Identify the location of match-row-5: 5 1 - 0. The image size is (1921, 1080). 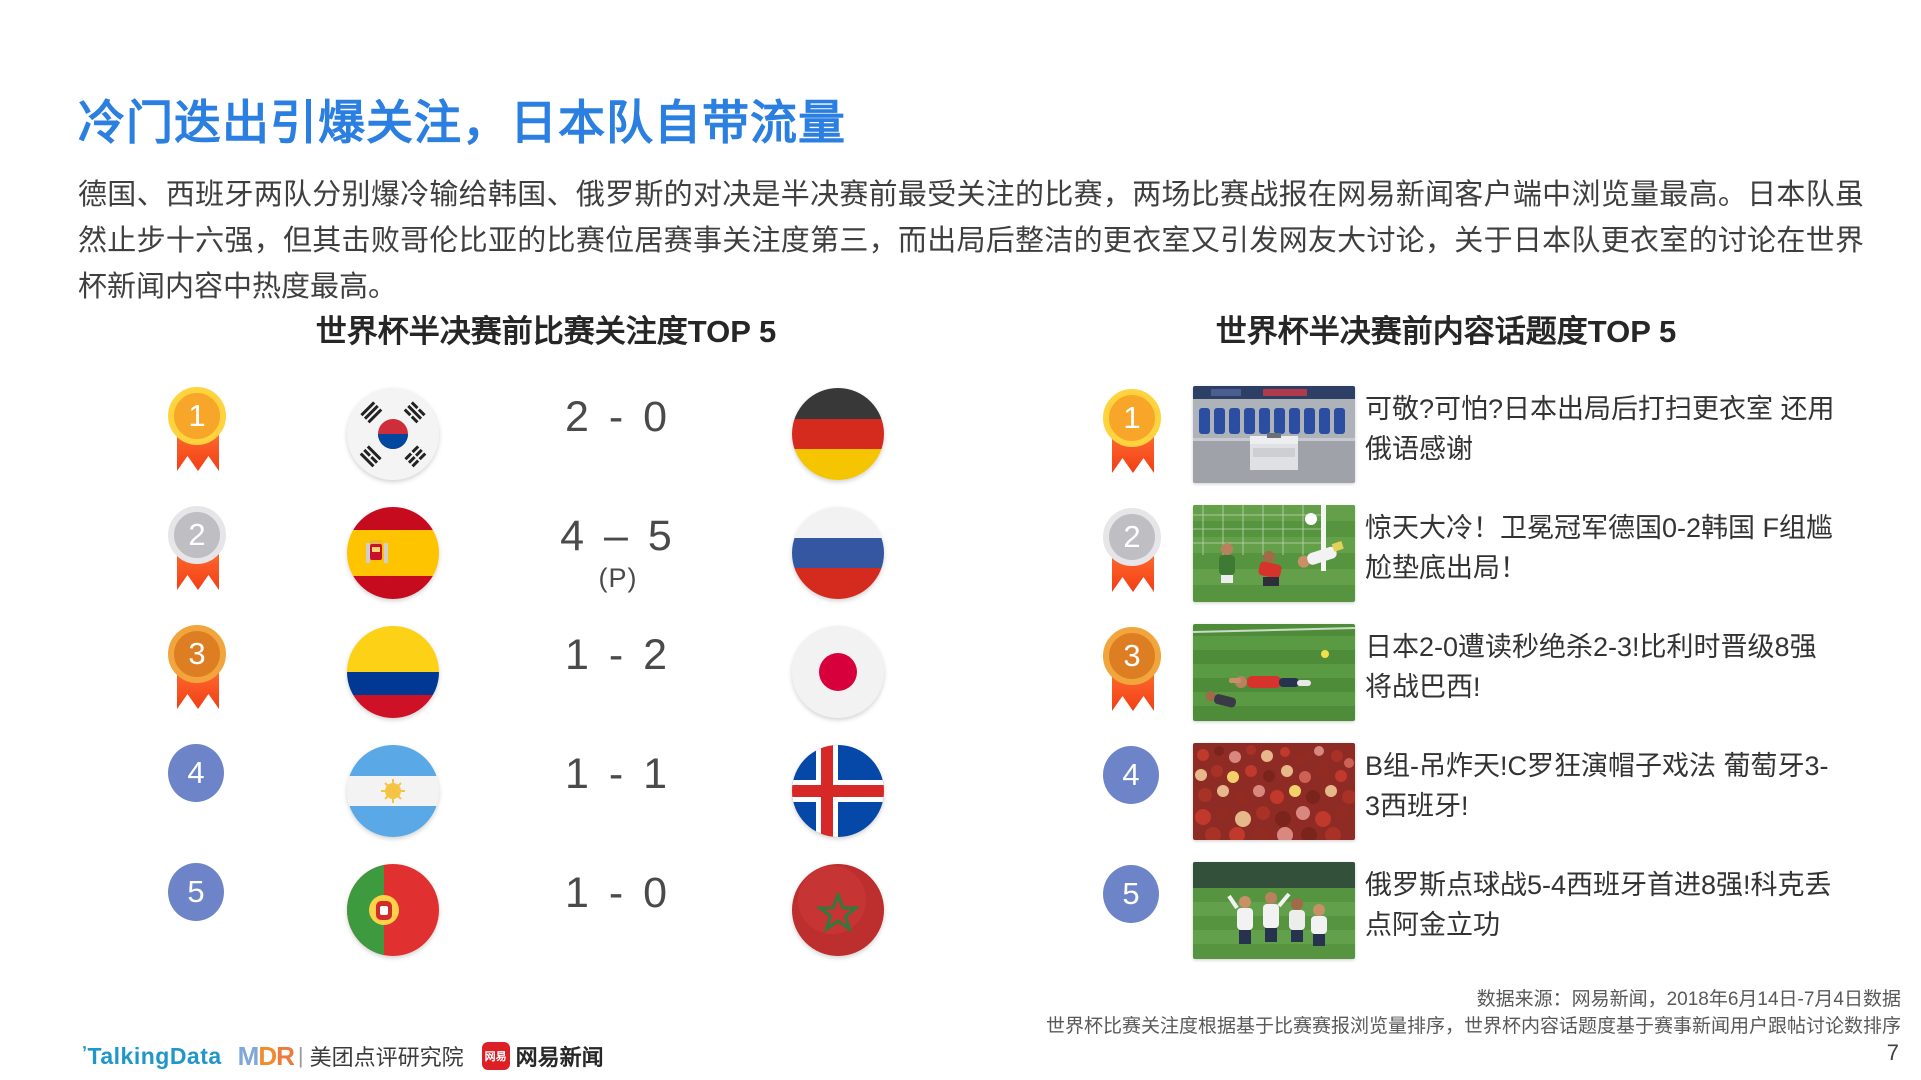
(520, 910).